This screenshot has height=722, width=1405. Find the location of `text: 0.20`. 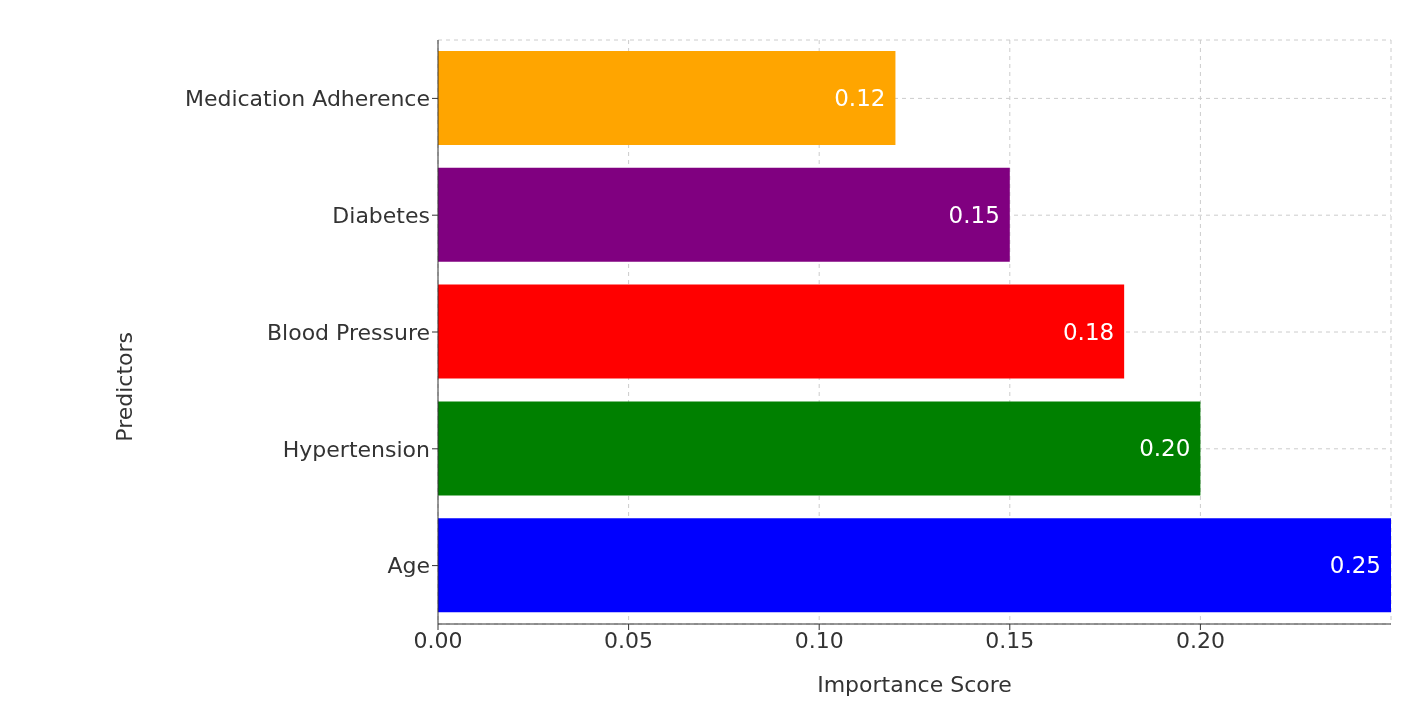

text: 0.20 is located at coordinates (1200, 640).